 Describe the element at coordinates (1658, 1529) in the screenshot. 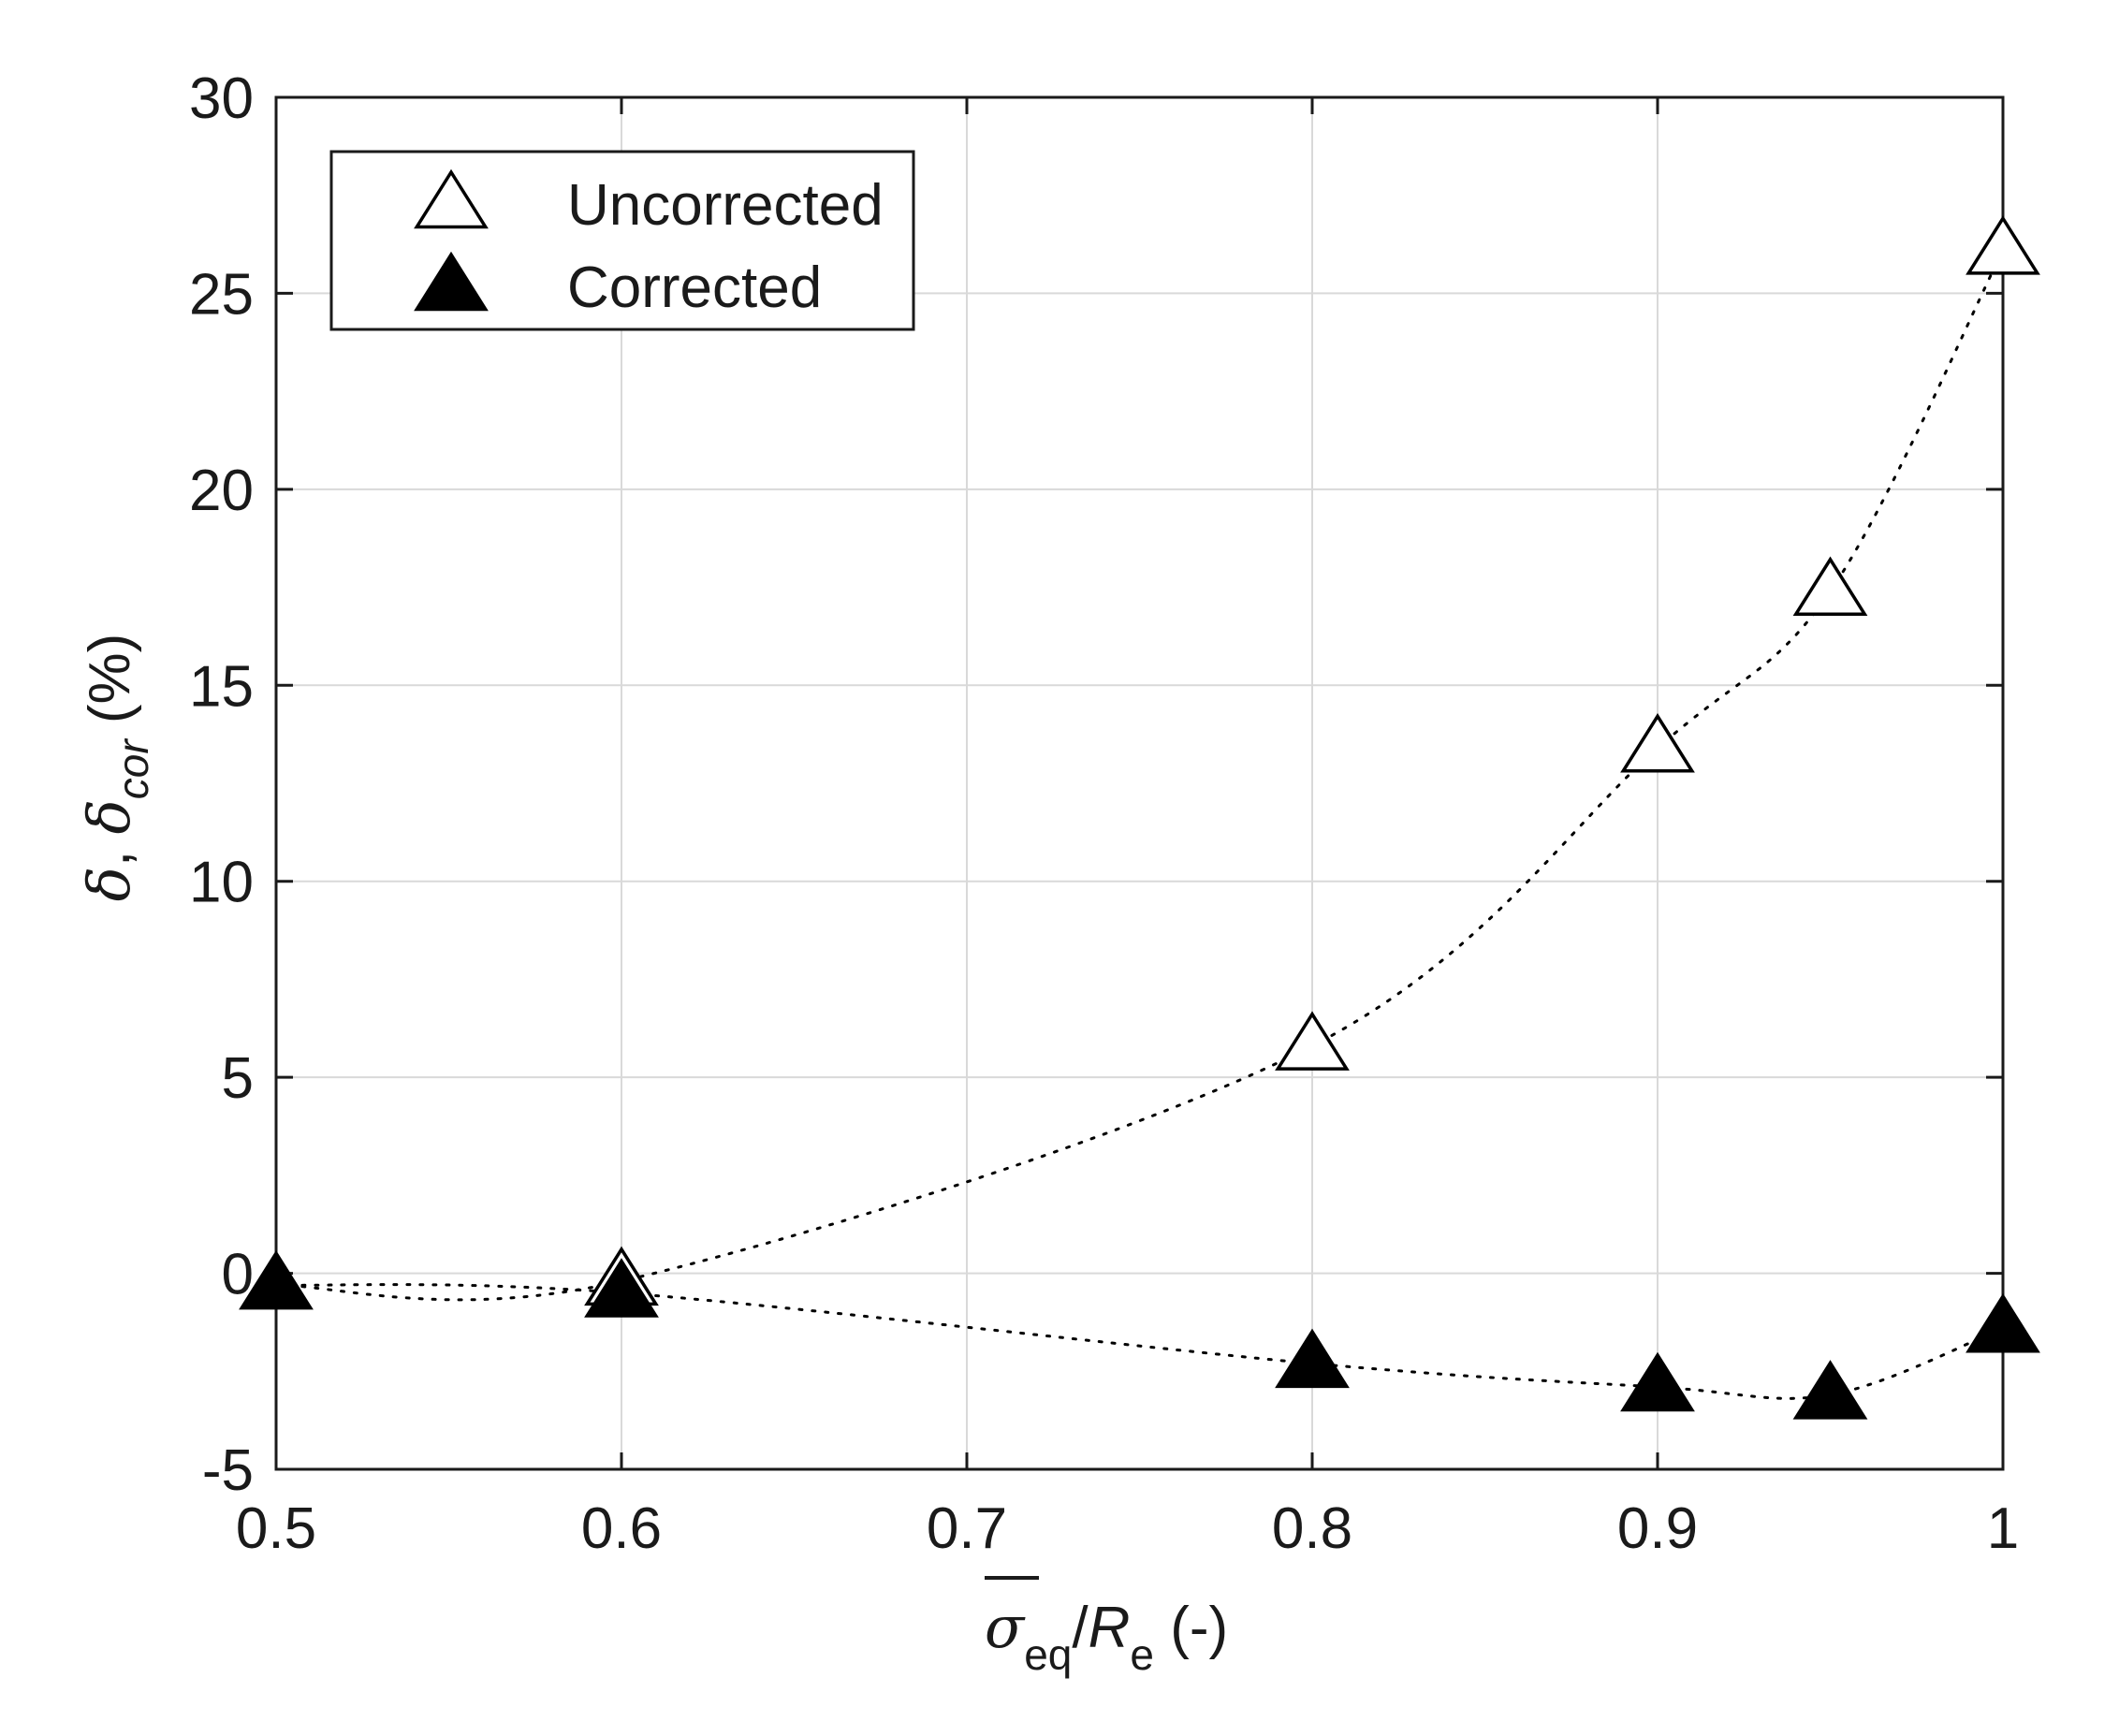

I see `x-tick-label: 0.9` at that location.